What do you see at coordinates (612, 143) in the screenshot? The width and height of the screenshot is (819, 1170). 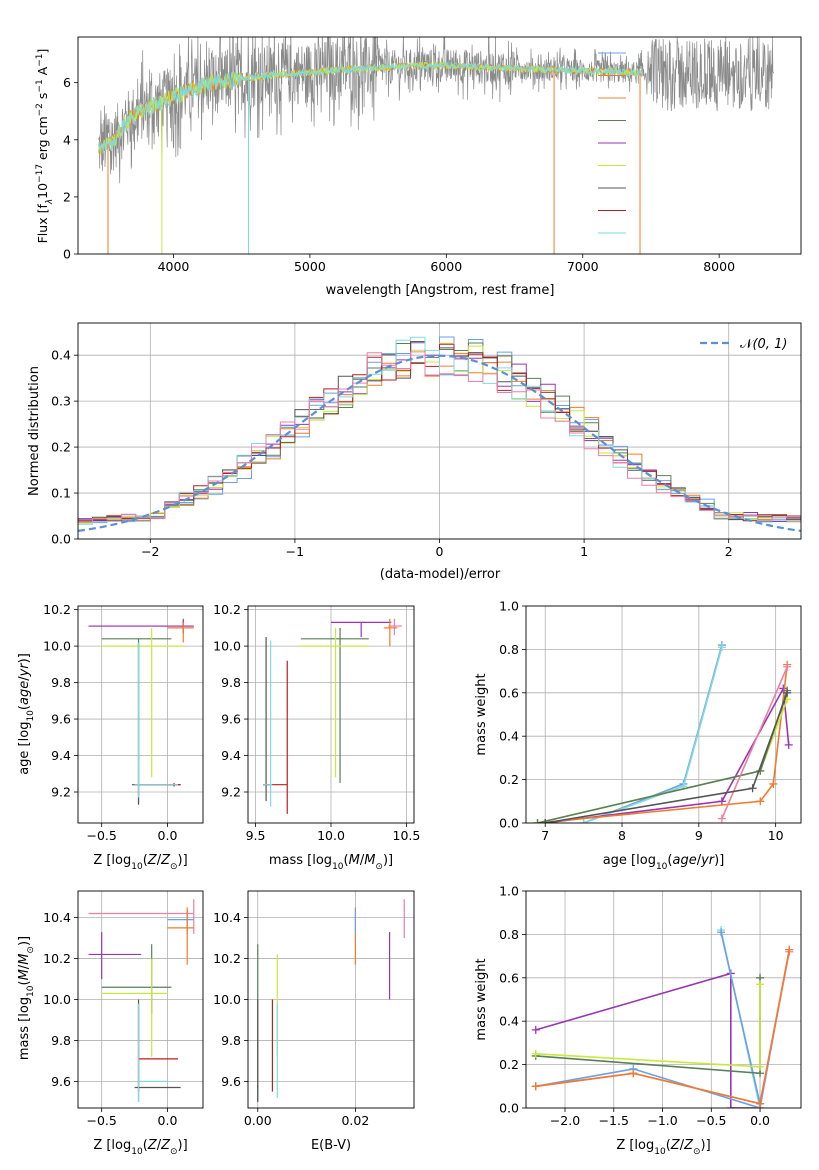 I see `legend` at bounding box center [612, 143].